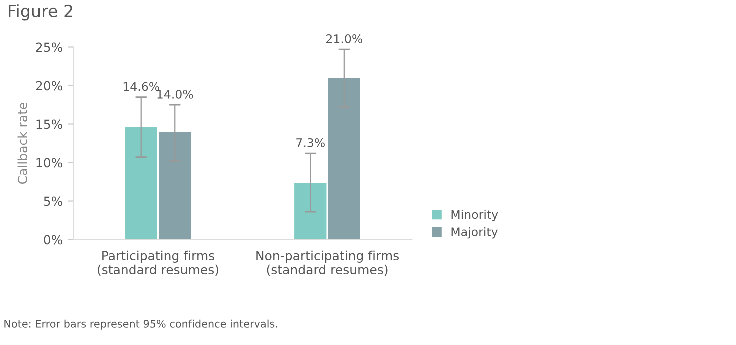 This screenshot has width=736, height=345. Describe the element at coordinates (49, 163) in the screenshot. I see `y-tick-label: 10%` at that location.